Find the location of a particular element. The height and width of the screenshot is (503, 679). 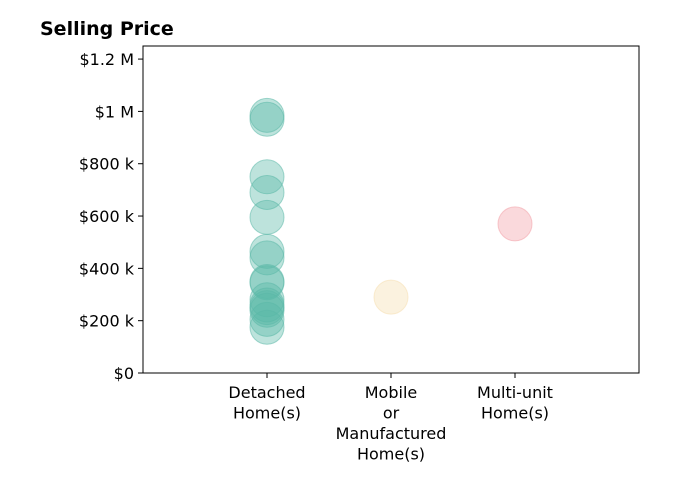

y-tick-label: $1 M is located at coordinates (114, 111).